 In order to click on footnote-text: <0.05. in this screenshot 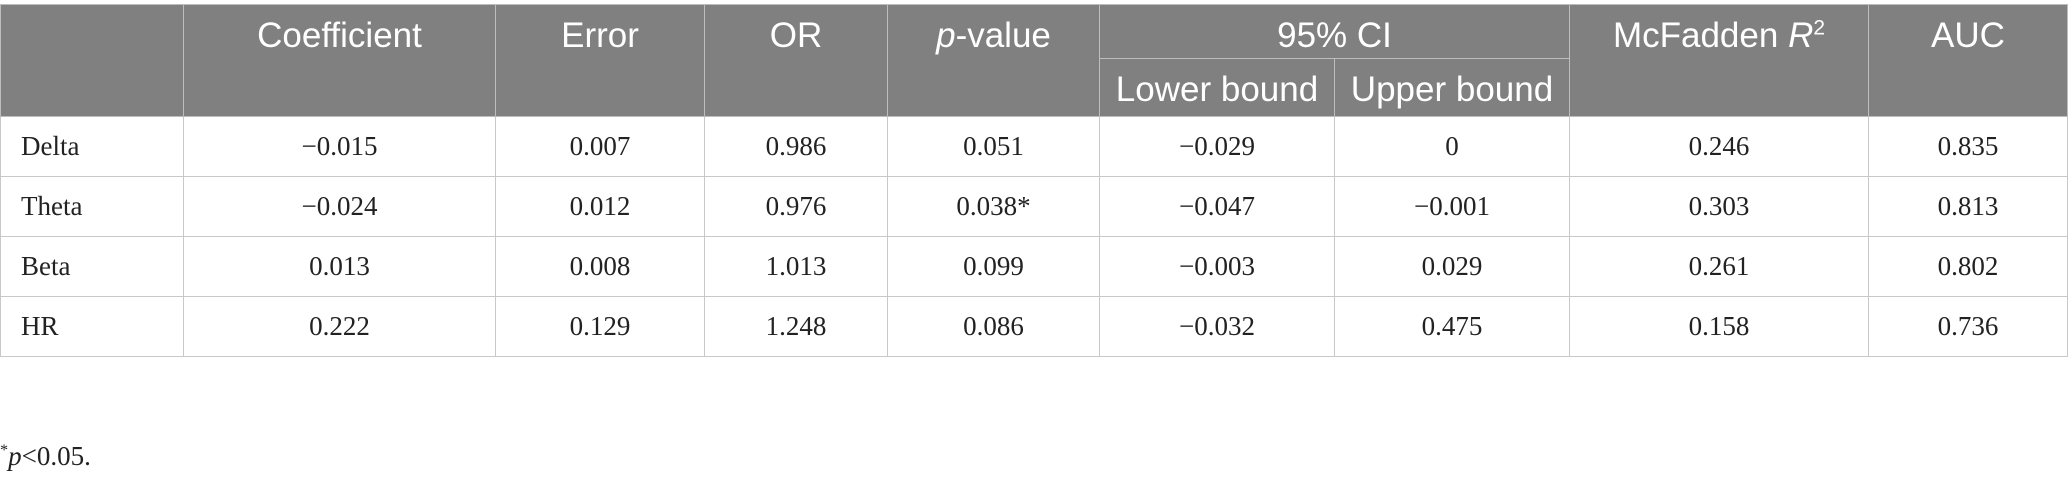, I will do `click(56, 456)`.